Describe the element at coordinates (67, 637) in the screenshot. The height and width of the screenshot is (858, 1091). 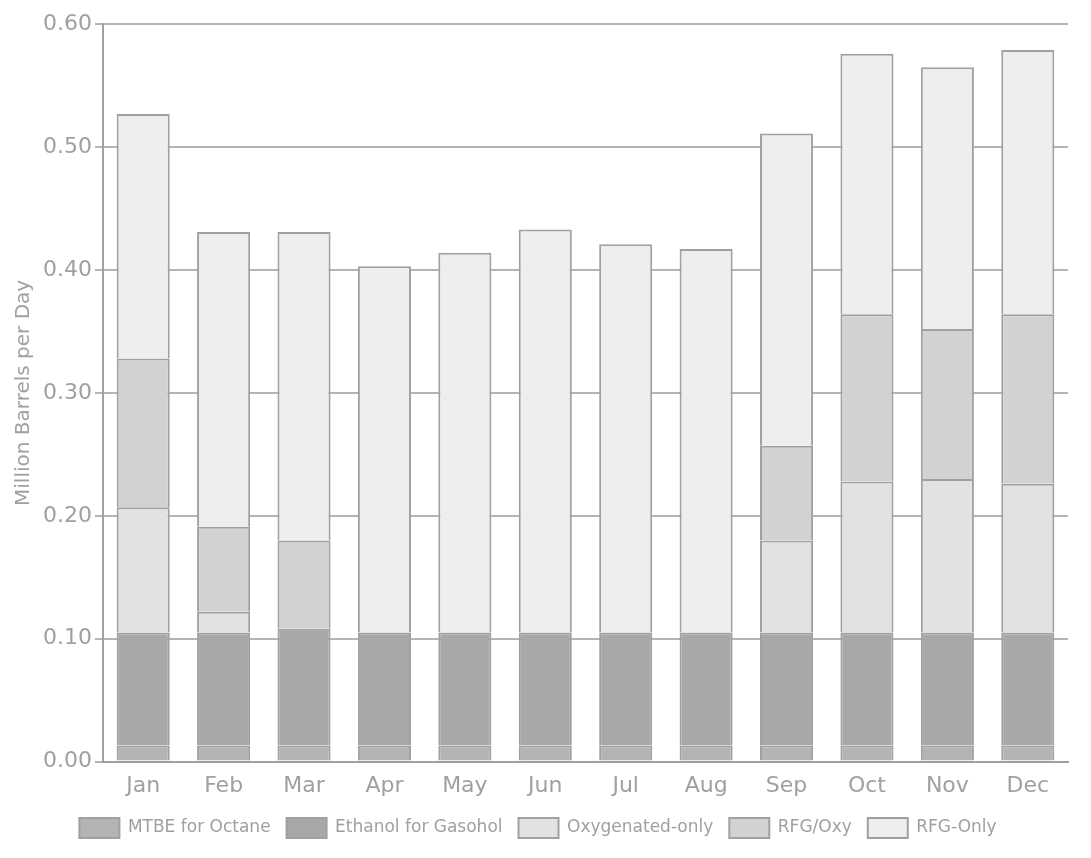
I see `y-tick-label: 0.10` at that location.